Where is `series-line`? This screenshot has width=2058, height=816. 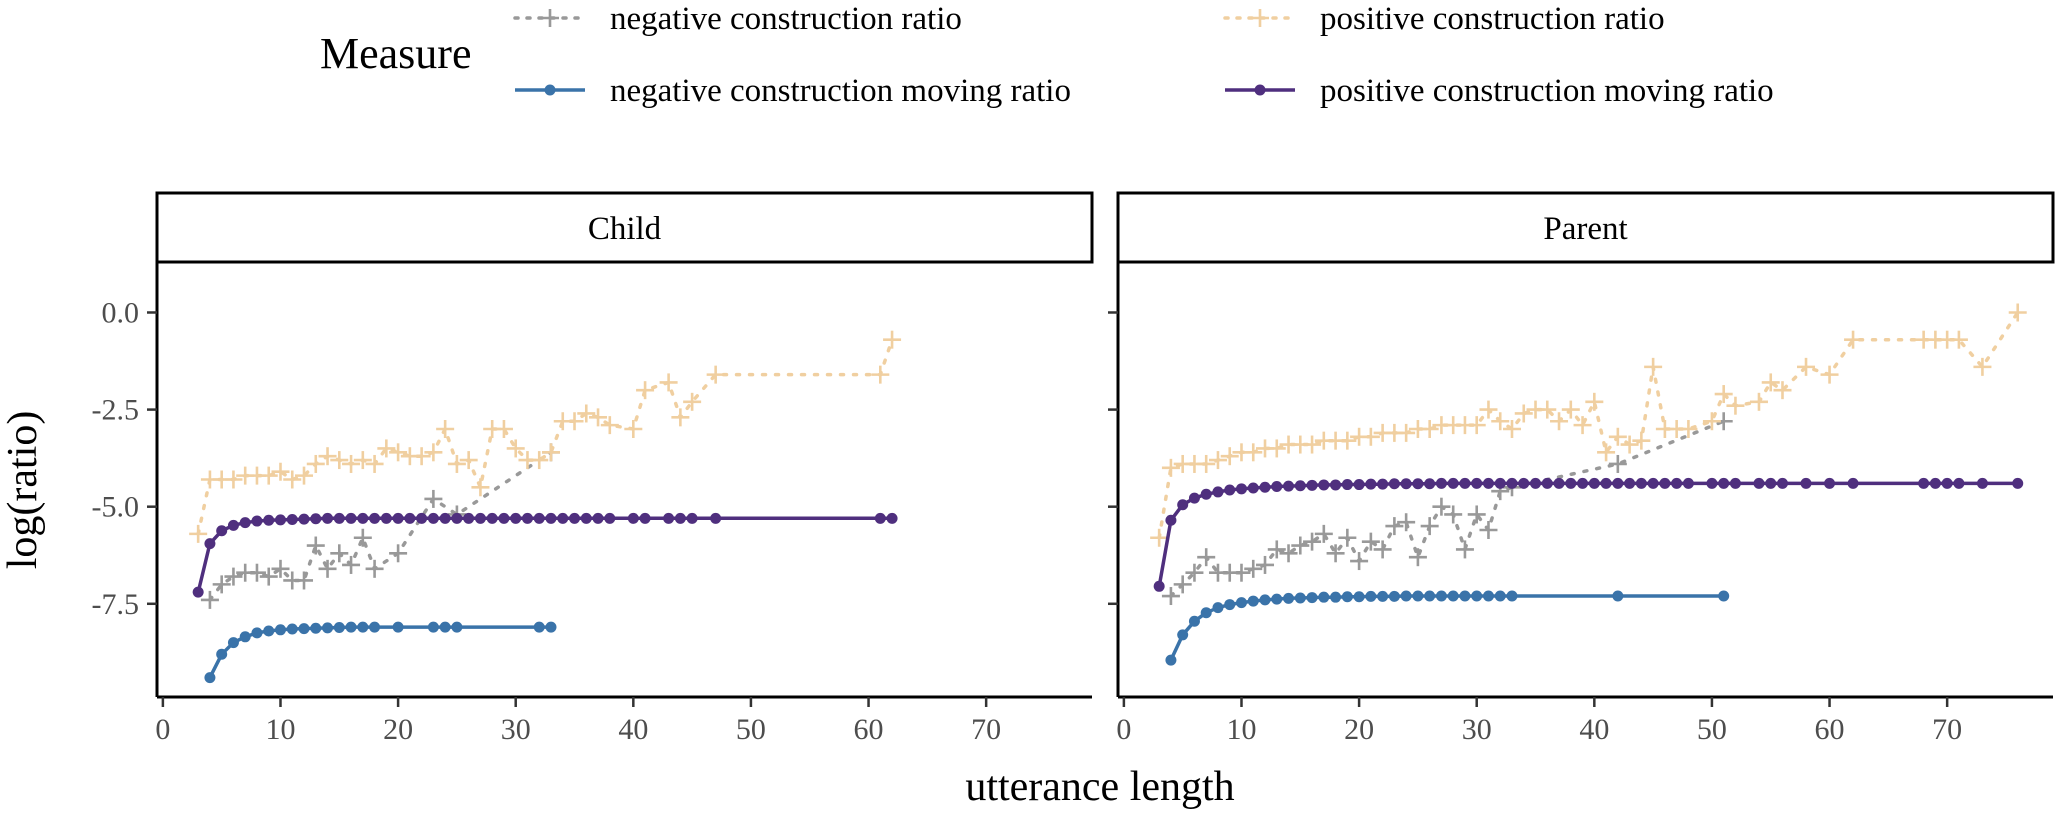 series-line is located at coordinates (1447, 508).